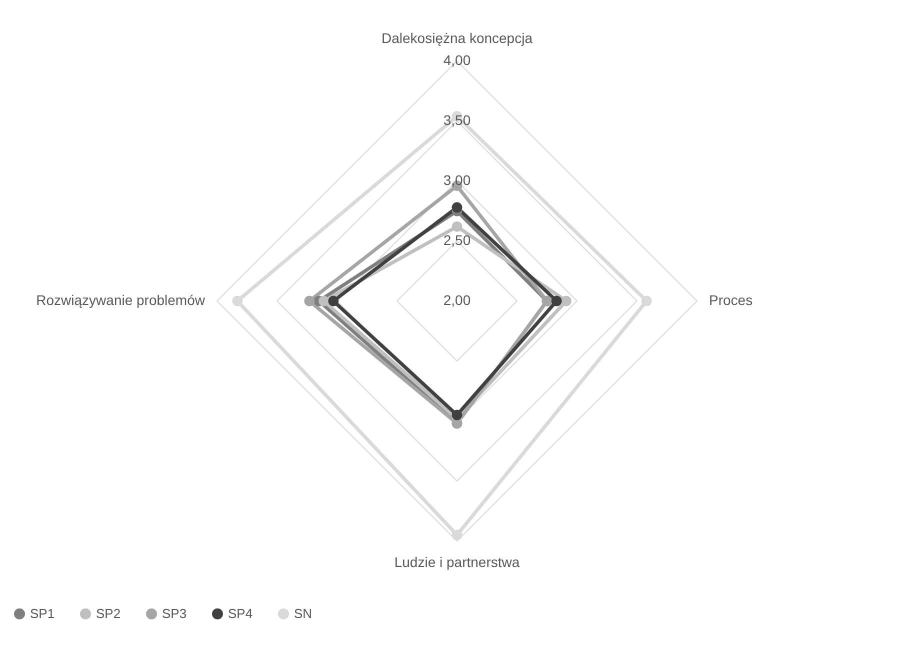  Describe the element at coordinates (457, 240) in the screenshot. I see `y-tick-label: 2,50` at that location.